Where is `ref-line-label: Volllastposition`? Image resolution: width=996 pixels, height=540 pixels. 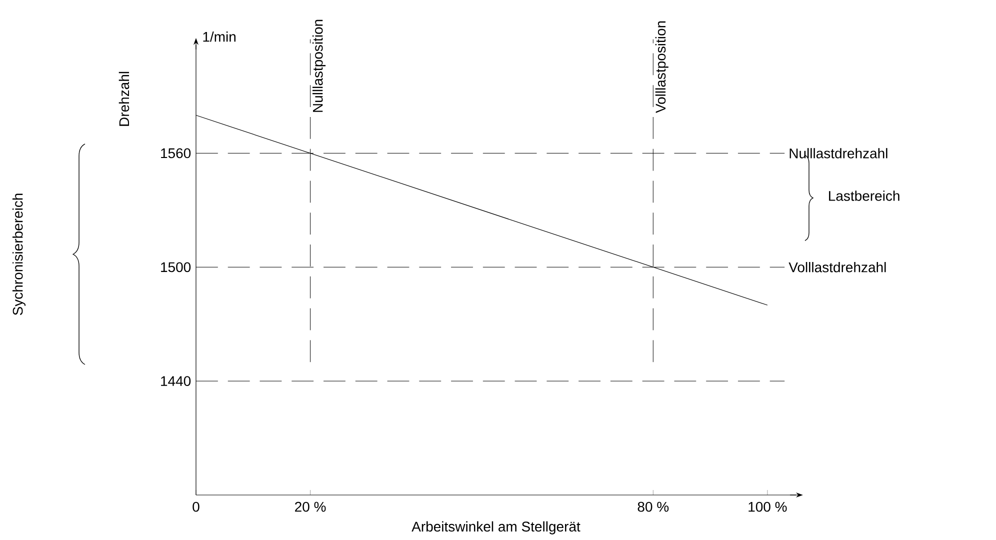 ref-line-label: Volllastposition is located at coordinates (661, 67).